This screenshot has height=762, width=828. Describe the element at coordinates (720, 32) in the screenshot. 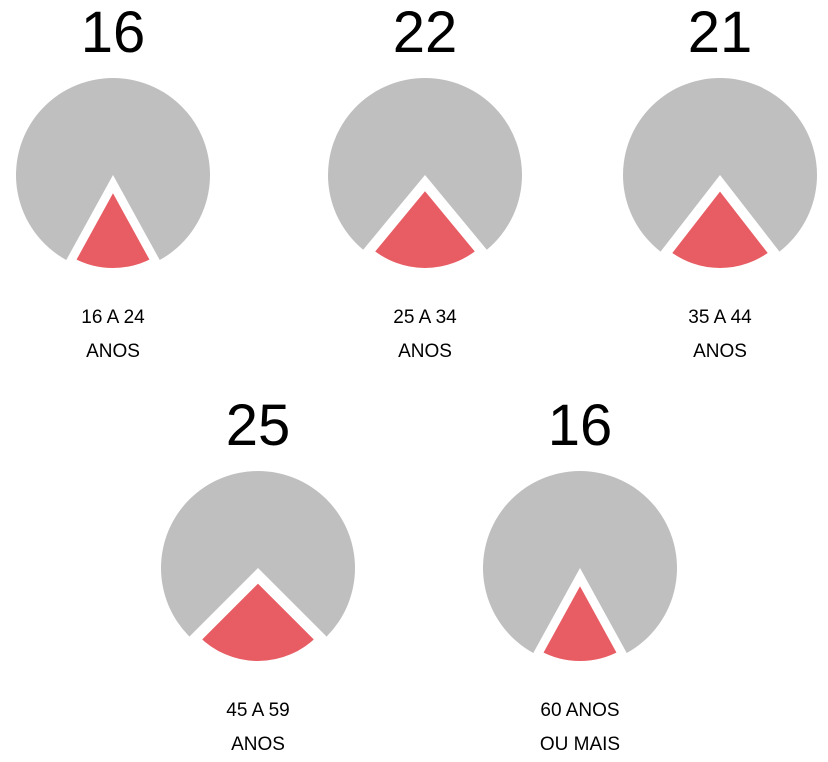

I see `value-label: 21` at that location.